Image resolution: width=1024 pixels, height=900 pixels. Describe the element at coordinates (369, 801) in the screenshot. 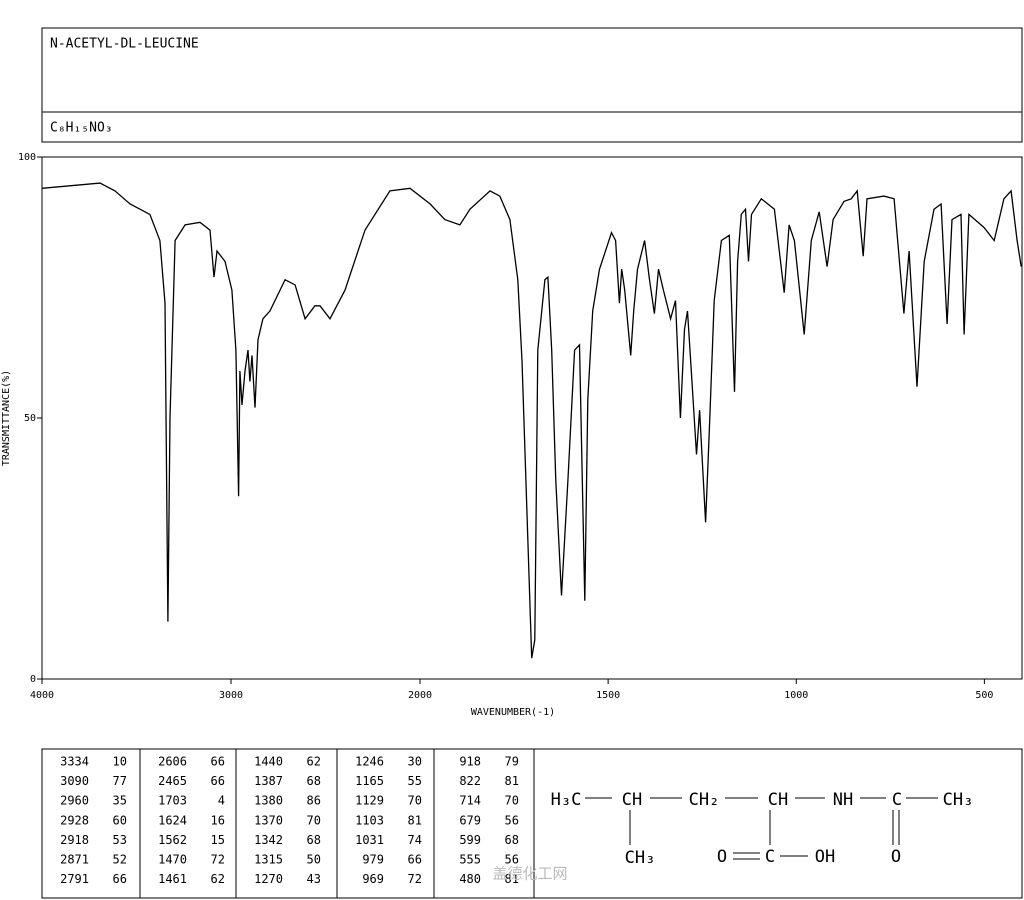

I see `peak-wavenumber: 1129` at that location.